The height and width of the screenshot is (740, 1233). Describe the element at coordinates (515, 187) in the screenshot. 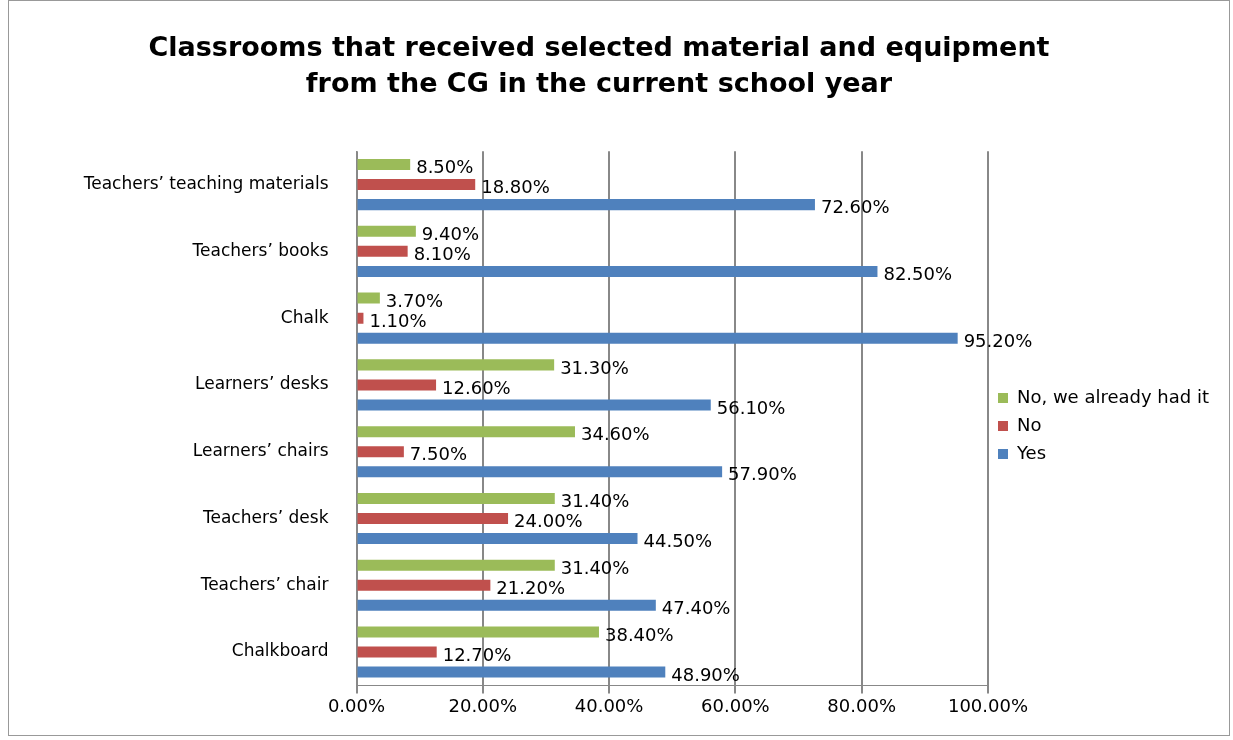

I see `data-label: 18.80%` at that location.